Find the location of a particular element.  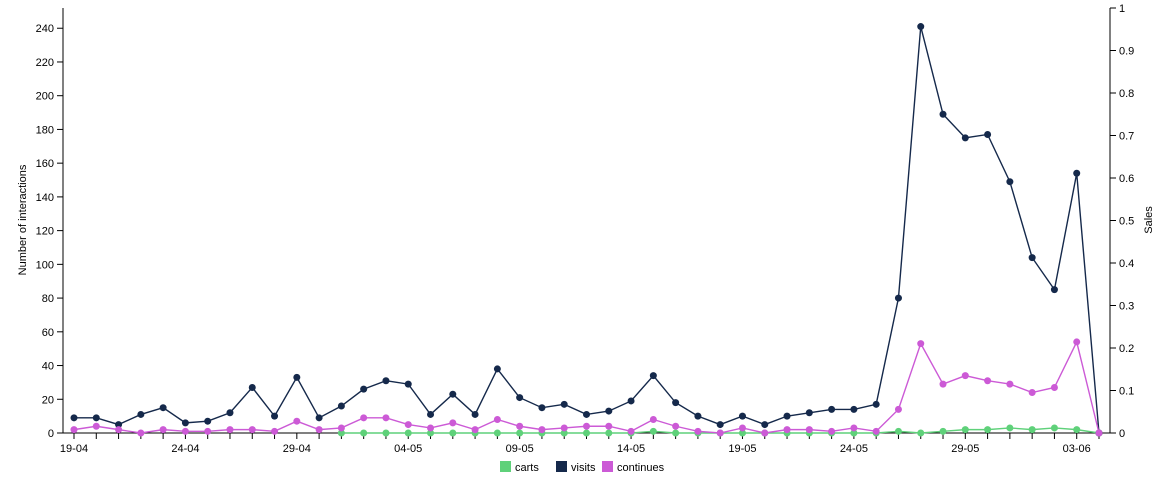

y-tick-label: 180 is located at coordinates (45, 130).